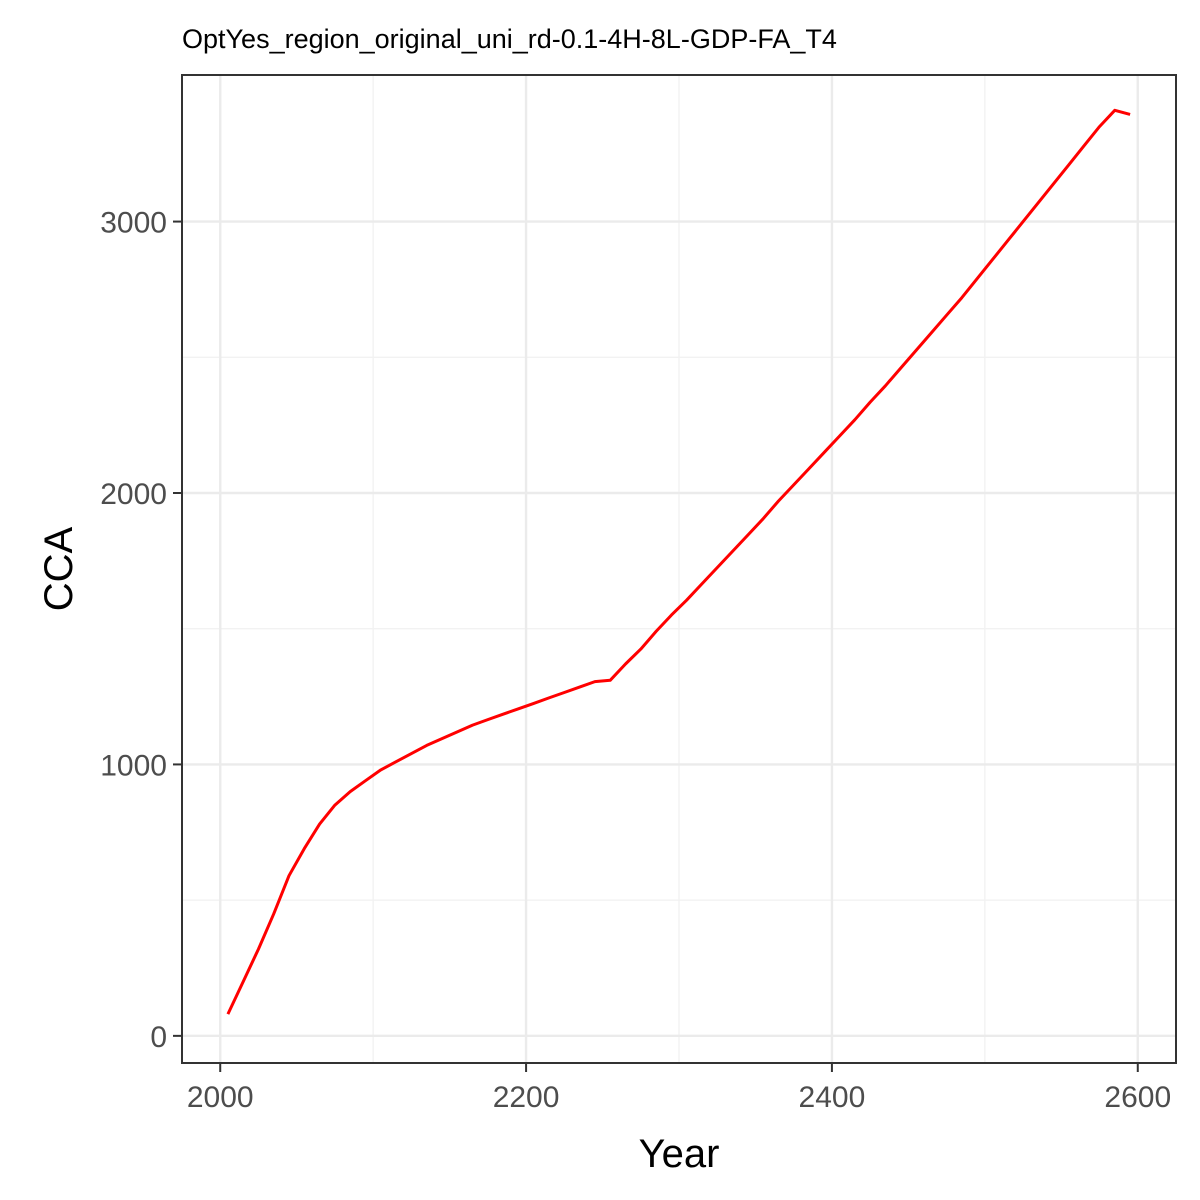 This screenshot has height=1200, width=1200. What do you see at coordinates (133, 223) in the screenshot?
I see `y-tick-label: 3000` at bounding box center [133, 223].